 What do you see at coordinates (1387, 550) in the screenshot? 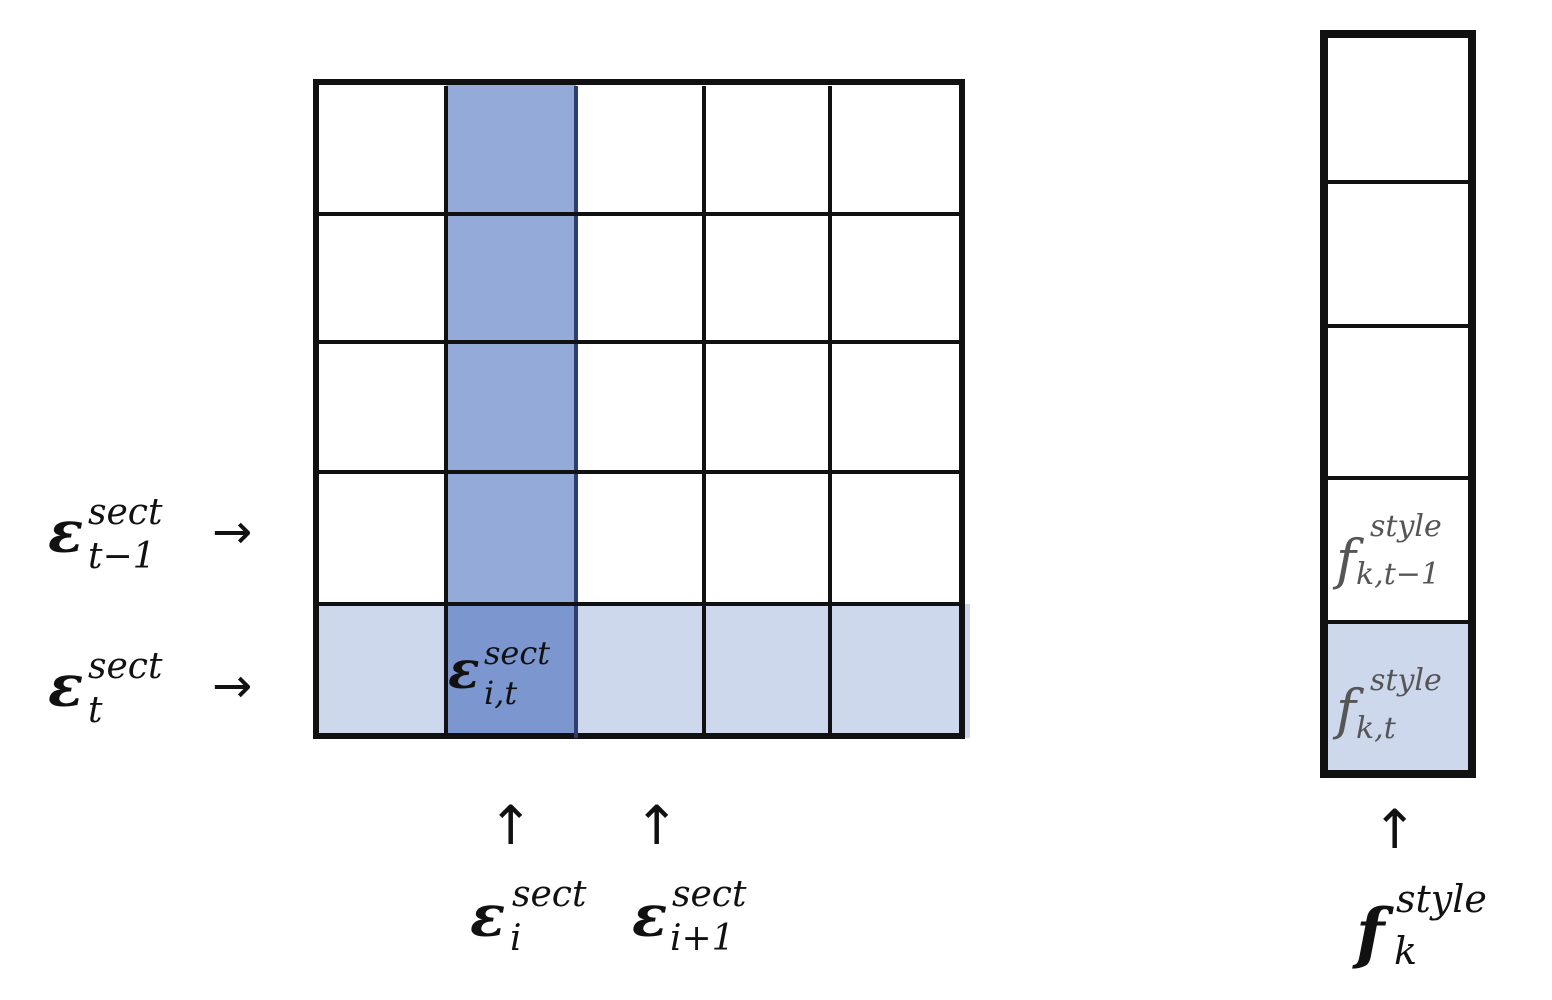
I see `style-label-prev: f style k,t−1` at bounding box center [1387, 550].